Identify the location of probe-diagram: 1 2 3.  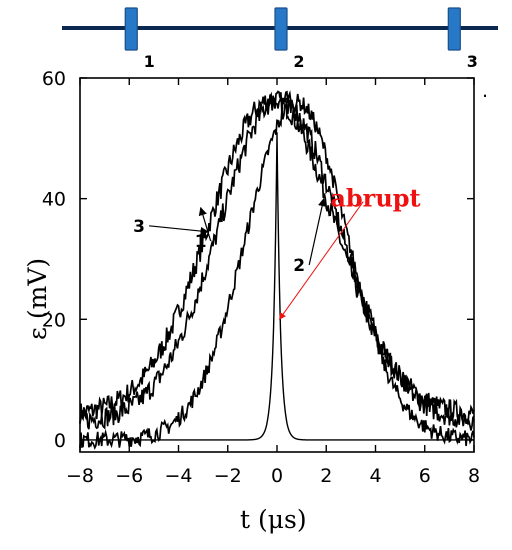
(280, 39).